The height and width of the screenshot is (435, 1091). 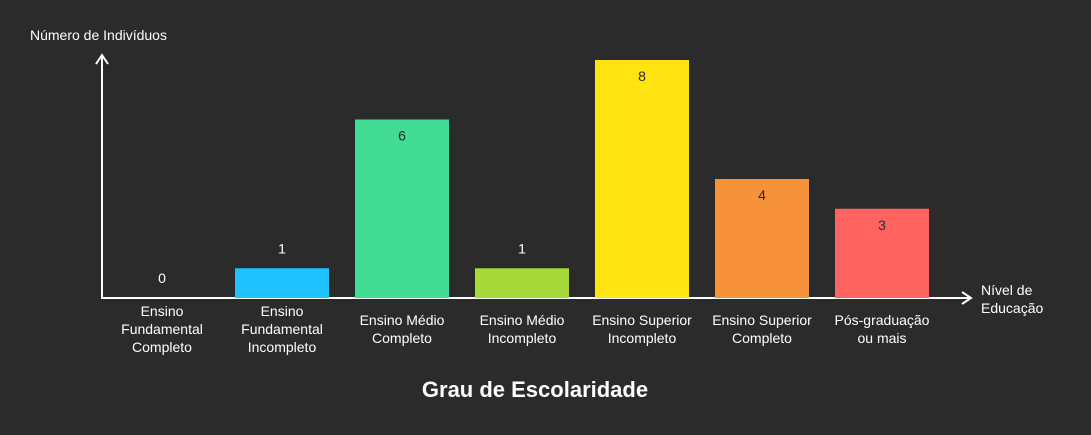 I want to click on x-tick-label: Ensino Fundamental Completo, so click(x=162, y=329).